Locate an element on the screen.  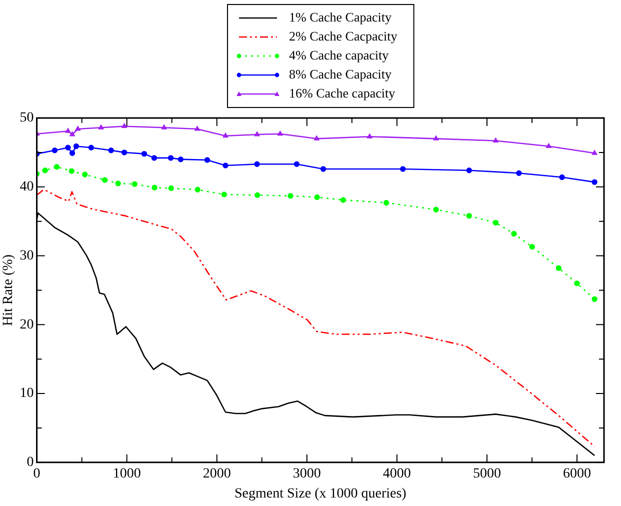
y-tick-label: 0 is located at coordinates (30, 462).